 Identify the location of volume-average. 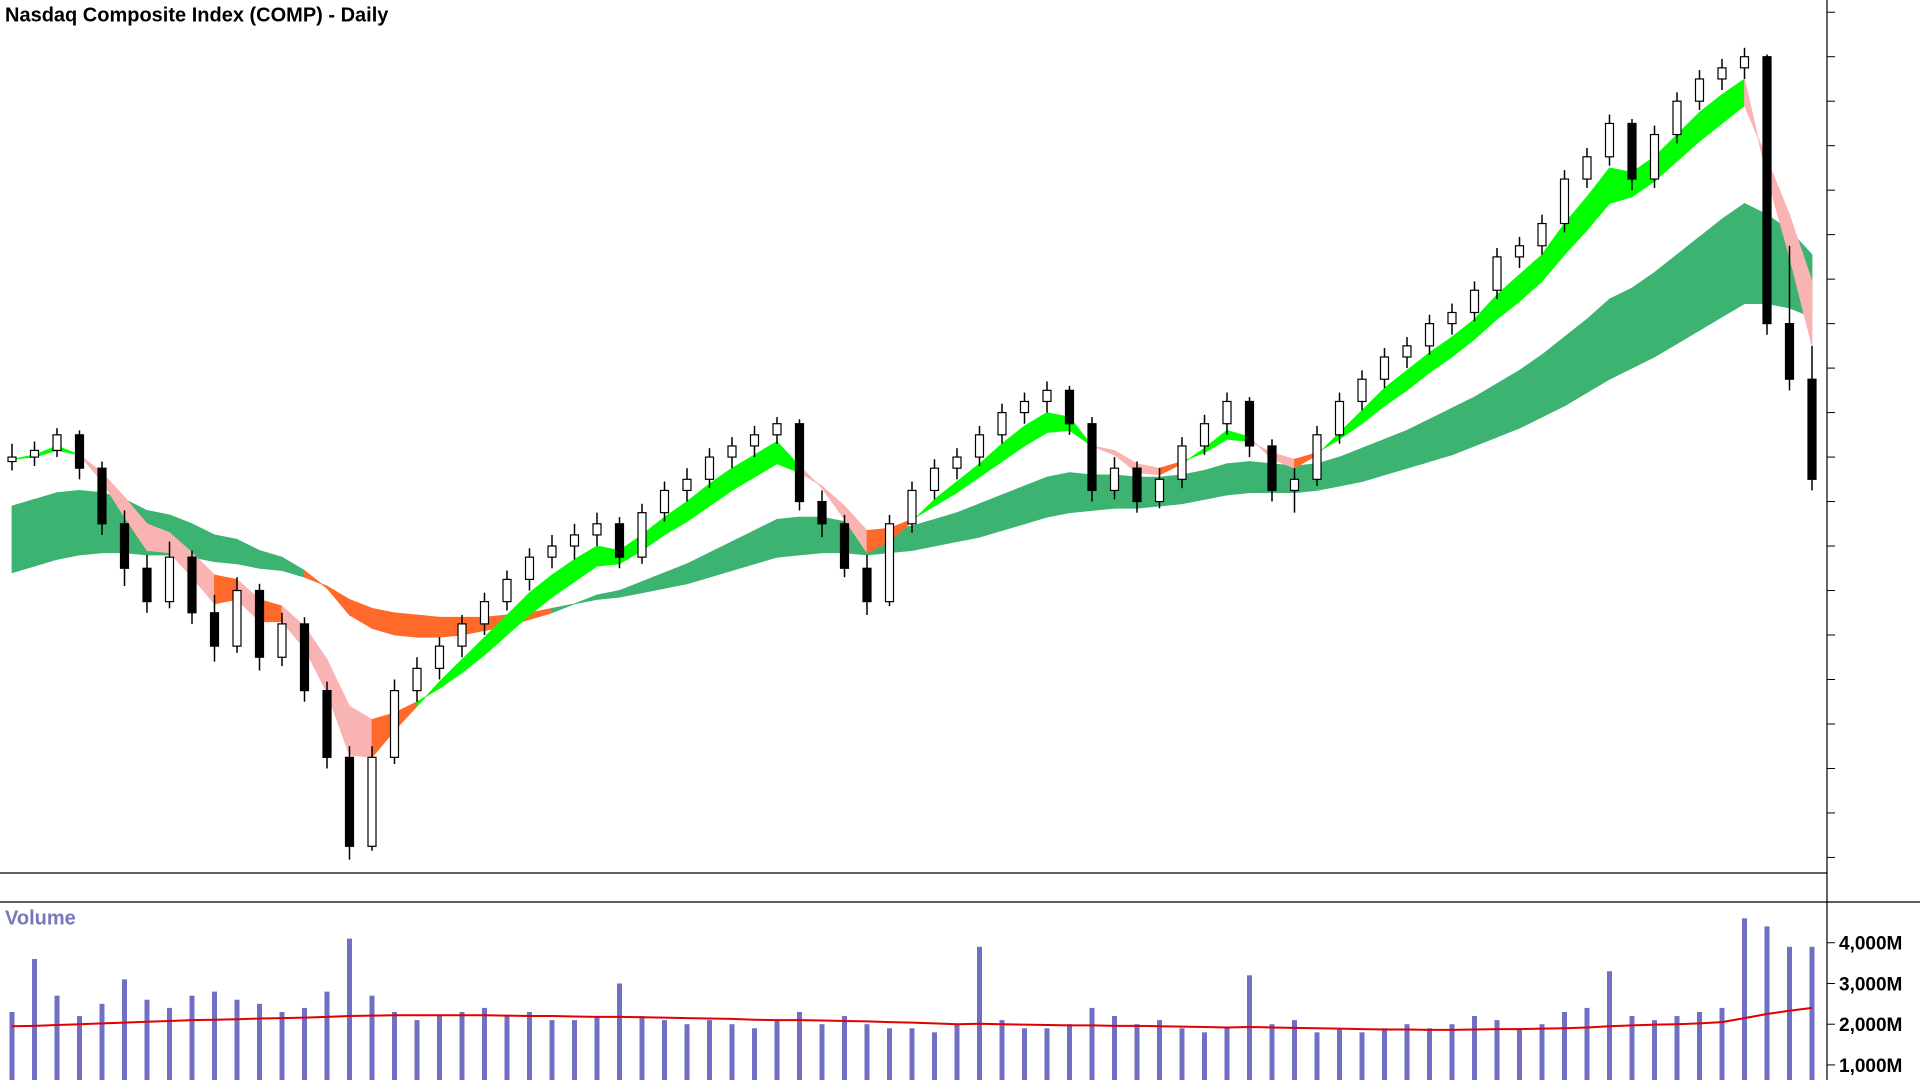
(912, 1018).